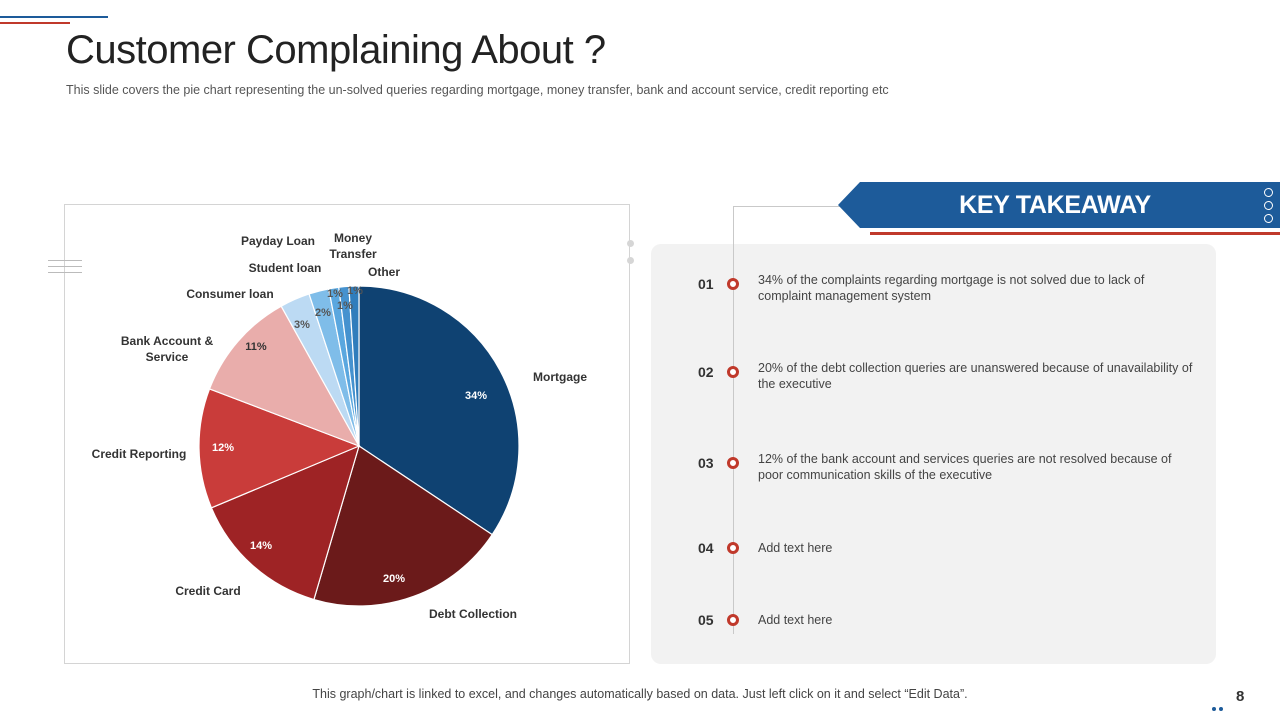  I want to click on category-label: Student loan, so click(285, 268).